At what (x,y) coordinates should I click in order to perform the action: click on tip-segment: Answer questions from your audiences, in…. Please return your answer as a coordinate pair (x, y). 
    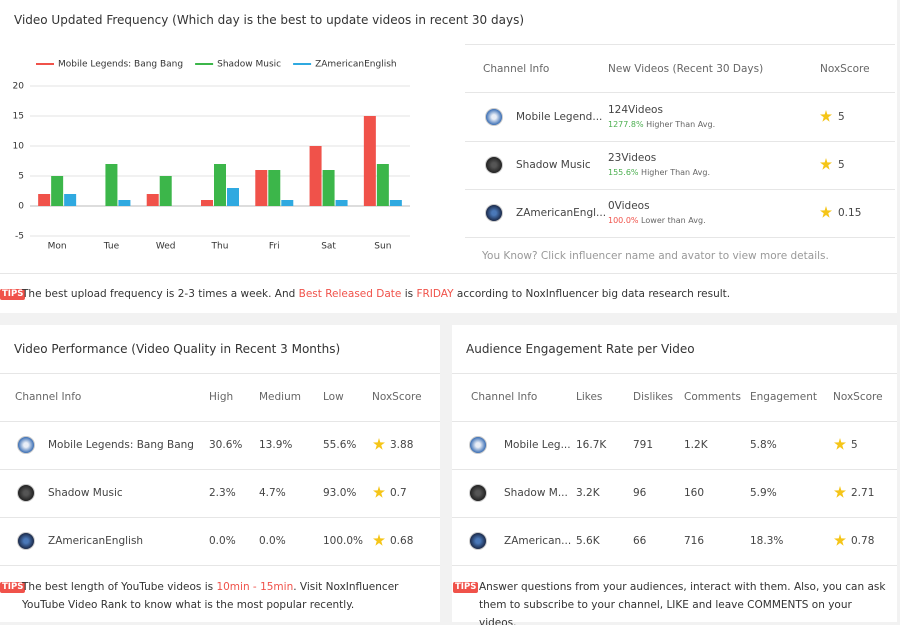
    Looking at the image, I should click on (682, 603).